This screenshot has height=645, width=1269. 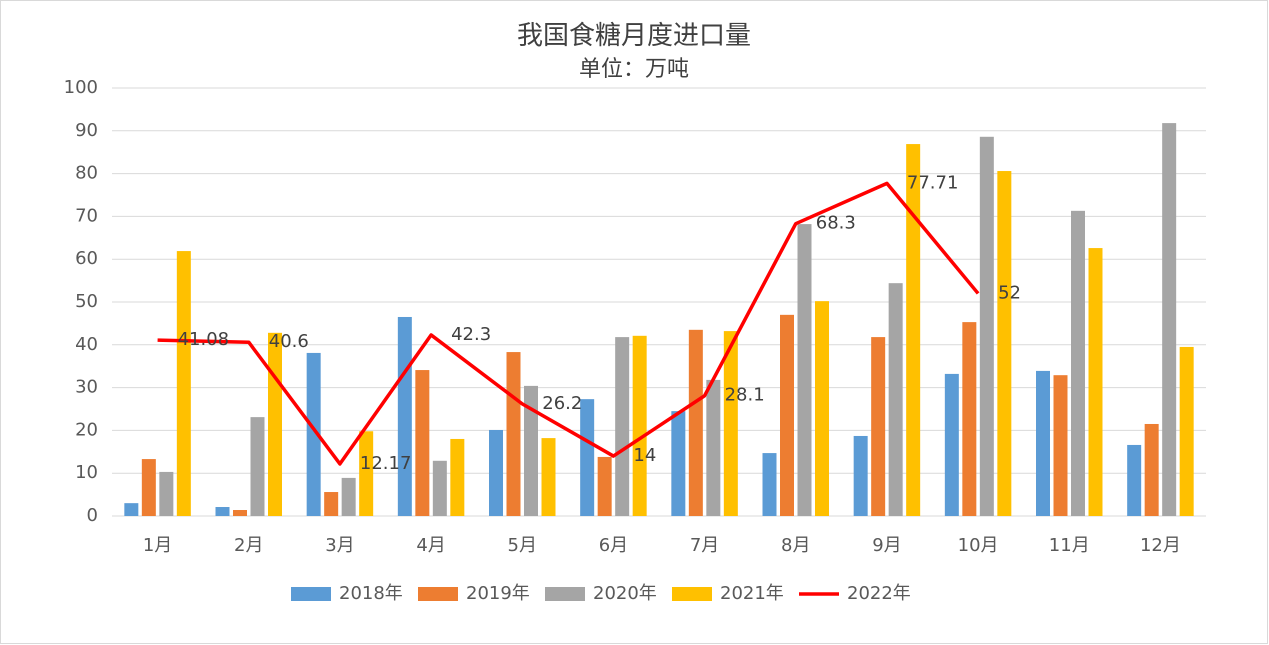 What do you see at coordinates (339, 545) in the screenshot?
I see `x-tick-label: 3月` at bounding box center [339, 545].